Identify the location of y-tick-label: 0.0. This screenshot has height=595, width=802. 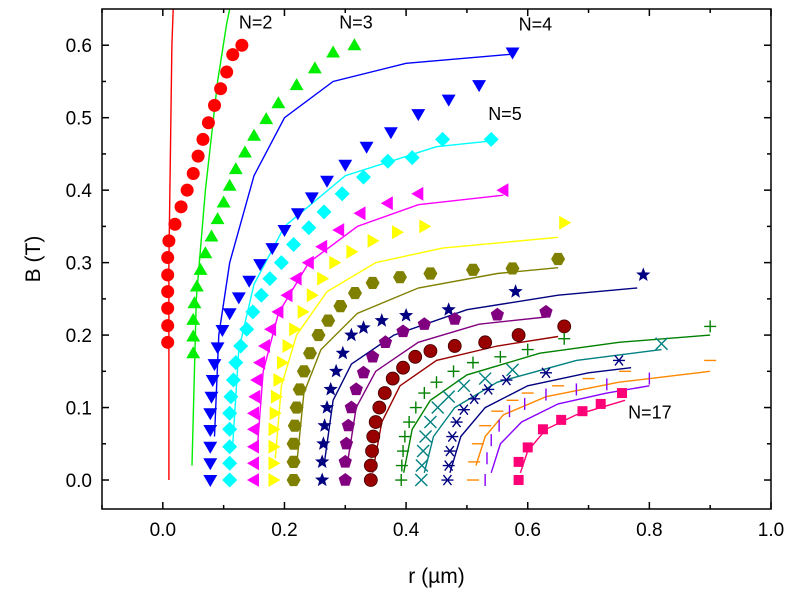
(79, 481).